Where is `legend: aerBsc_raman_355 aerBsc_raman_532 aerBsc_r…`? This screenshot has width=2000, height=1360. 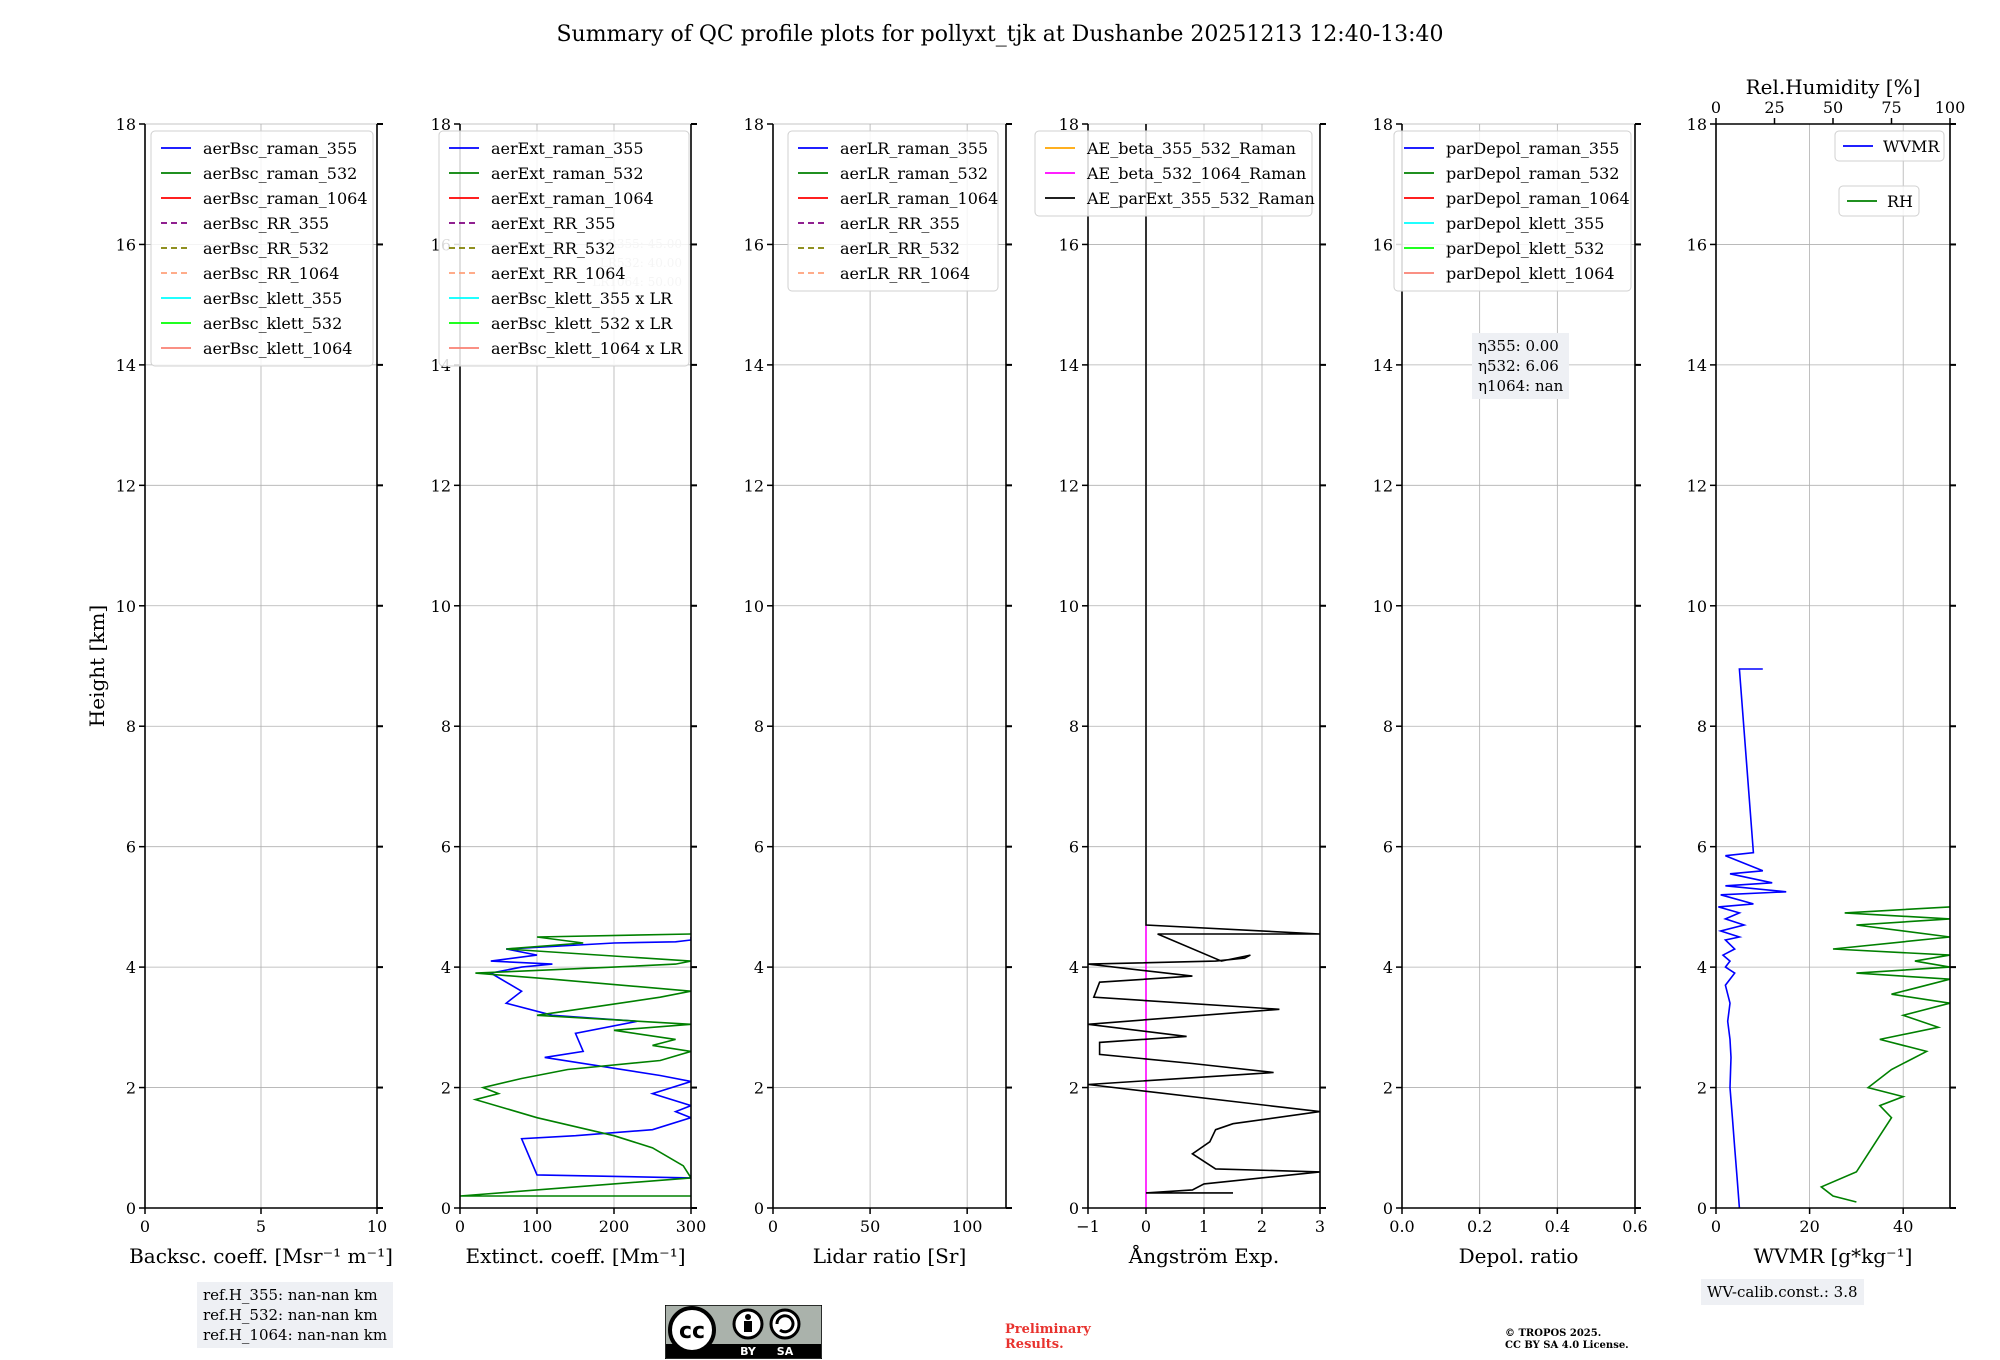
legend: aerBsc_raman_355 aerBsc_raman_532 aerBsc_r… is located at coordinates (262, 248).